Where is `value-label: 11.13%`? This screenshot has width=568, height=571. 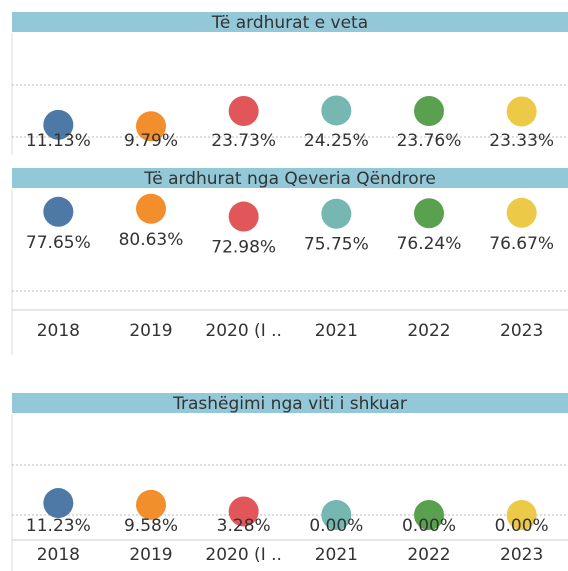
value-label: 11.13% is located at coordinates (58, 141).